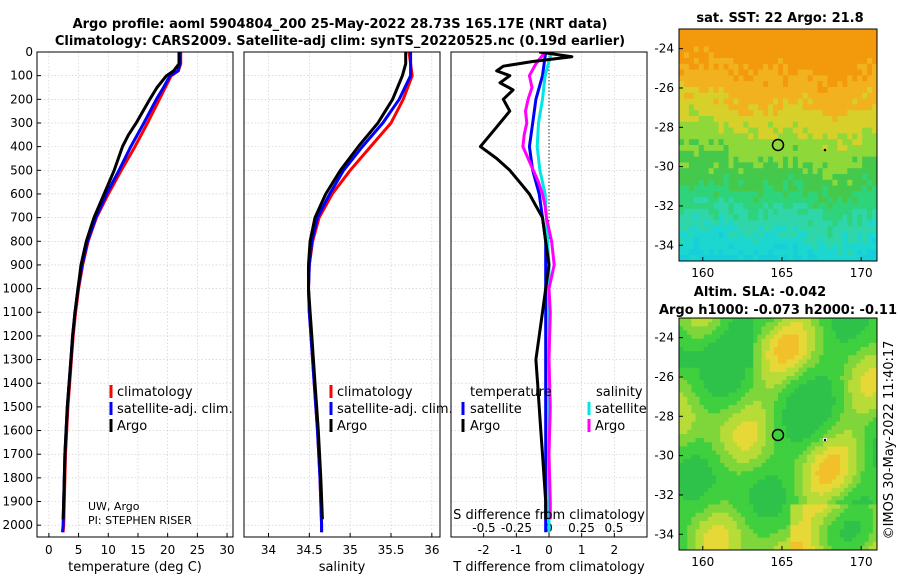  I want to click on t-difference-x-axis: -2 -1 0 1 2, so click(548, 545).